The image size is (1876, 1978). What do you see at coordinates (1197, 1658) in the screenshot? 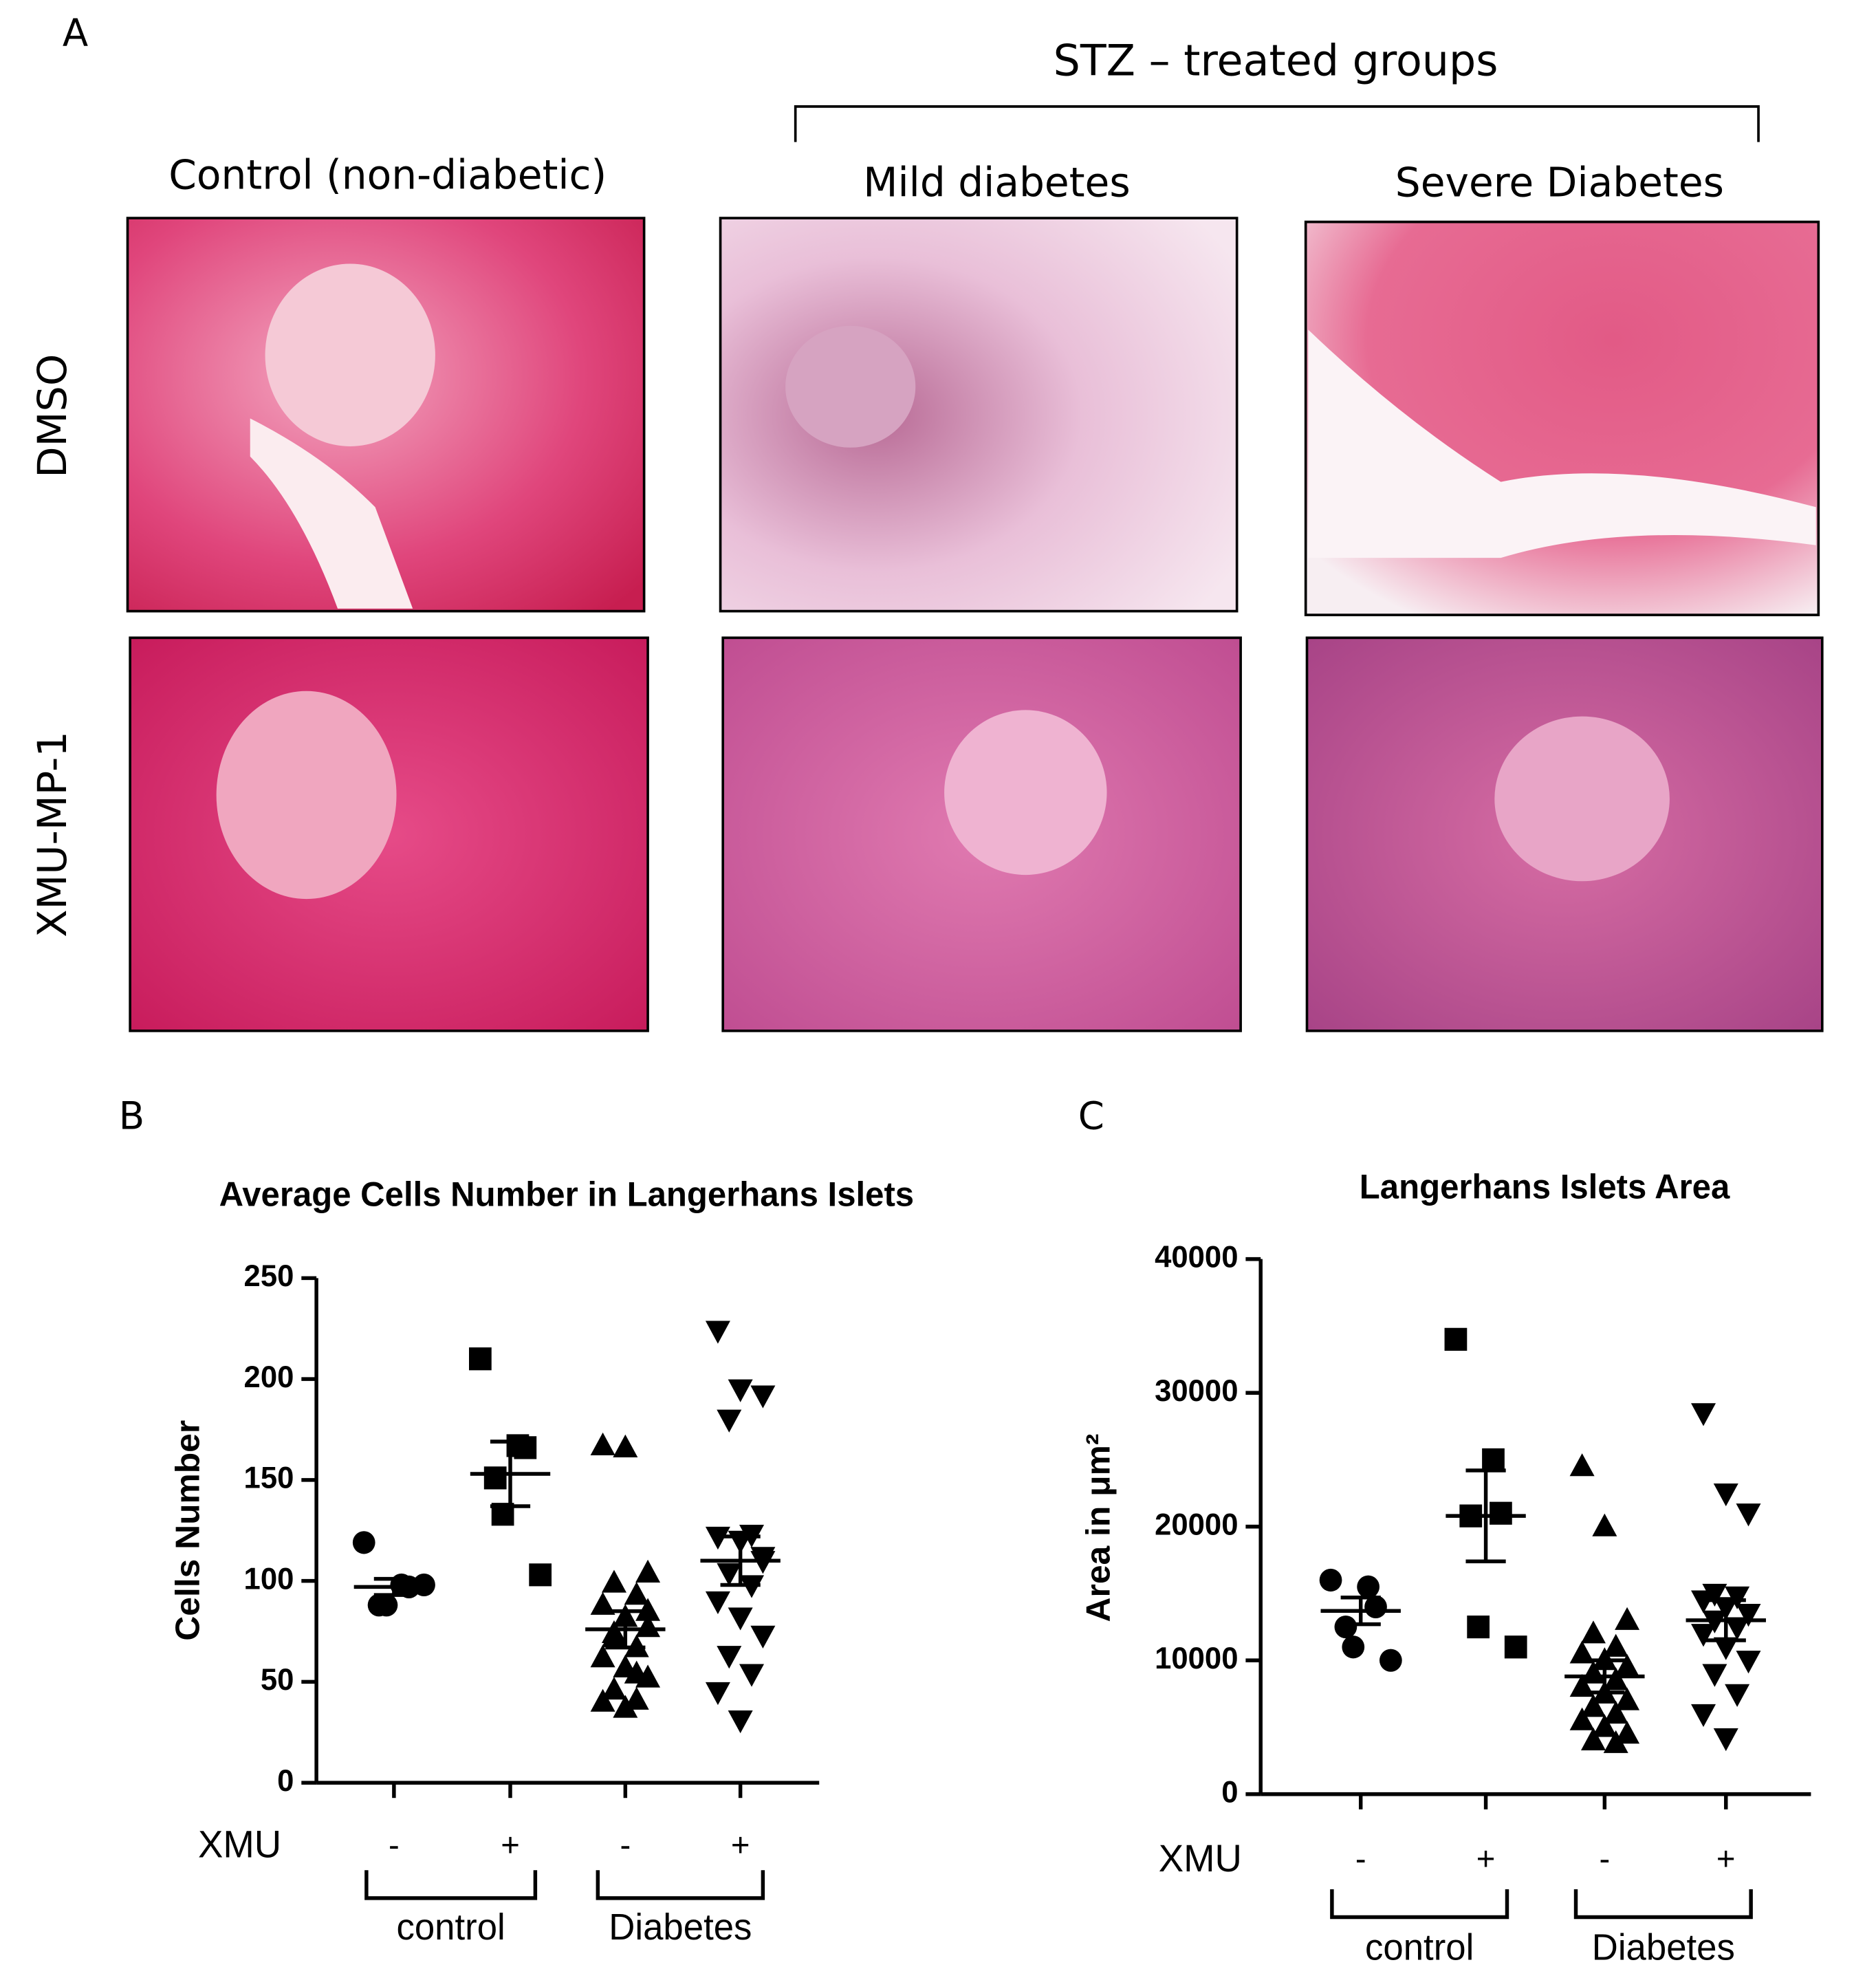
I see `y-tick-label: 10000` at bounding box center [1197, 1658].